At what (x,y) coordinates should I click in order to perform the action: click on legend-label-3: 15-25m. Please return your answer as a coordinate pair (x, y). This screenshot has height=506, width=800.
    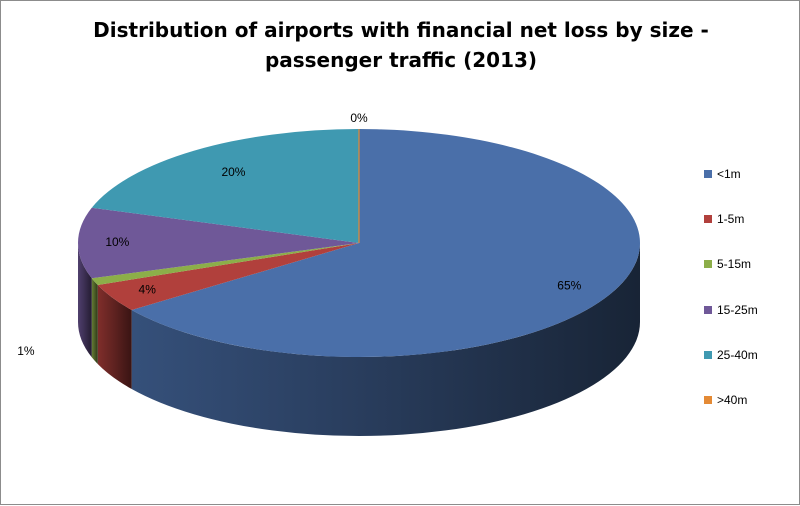
    Looking at the image, I should click on (737, 309).